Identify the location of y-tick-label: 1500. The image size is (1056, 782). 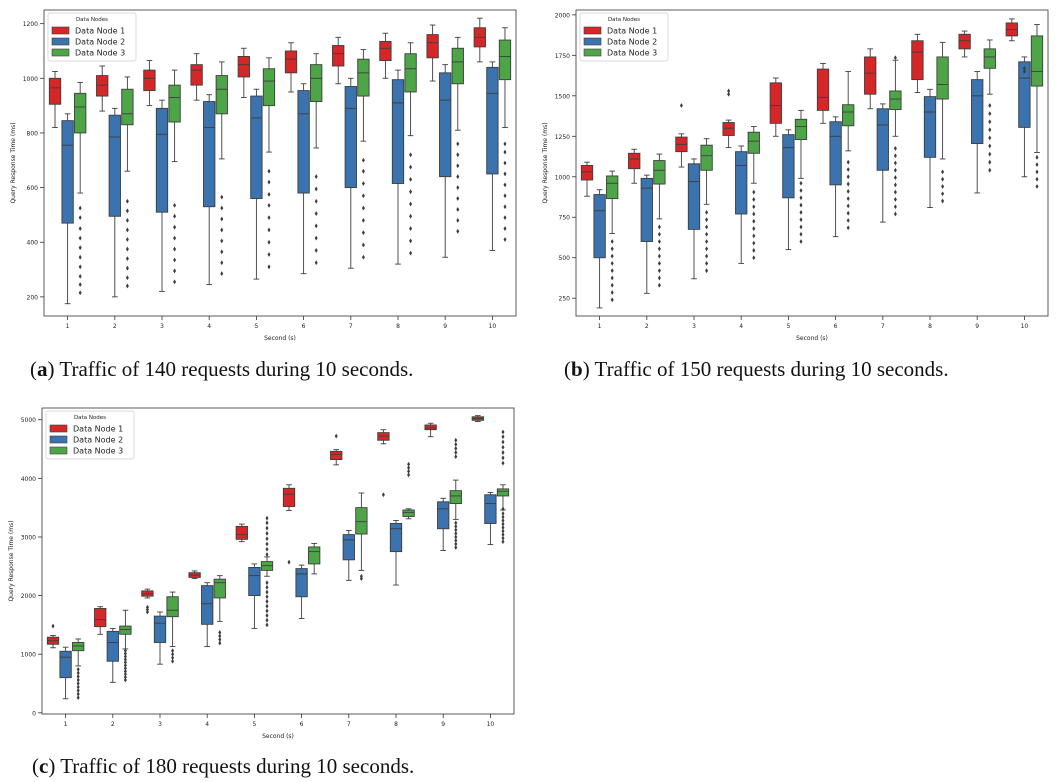
(562, 96).